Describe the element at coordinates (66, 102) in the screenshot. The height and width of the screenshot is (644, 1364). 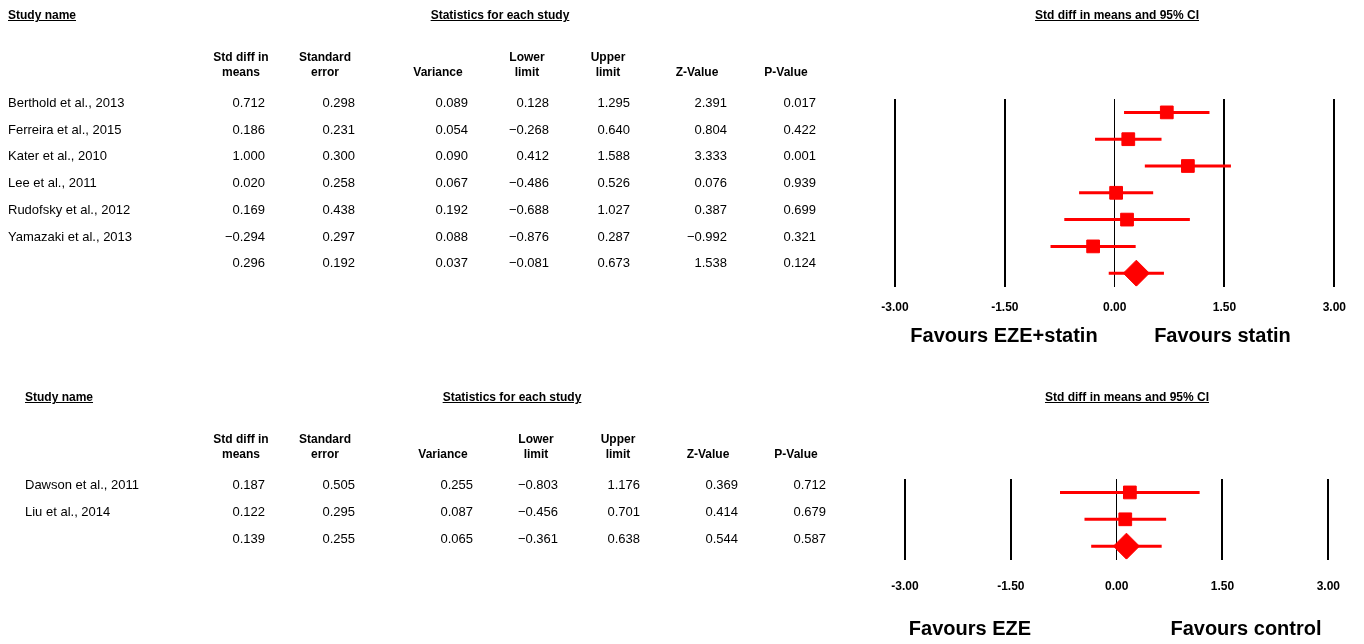
I see `category-label: Berthold et al., 2013` at that location.